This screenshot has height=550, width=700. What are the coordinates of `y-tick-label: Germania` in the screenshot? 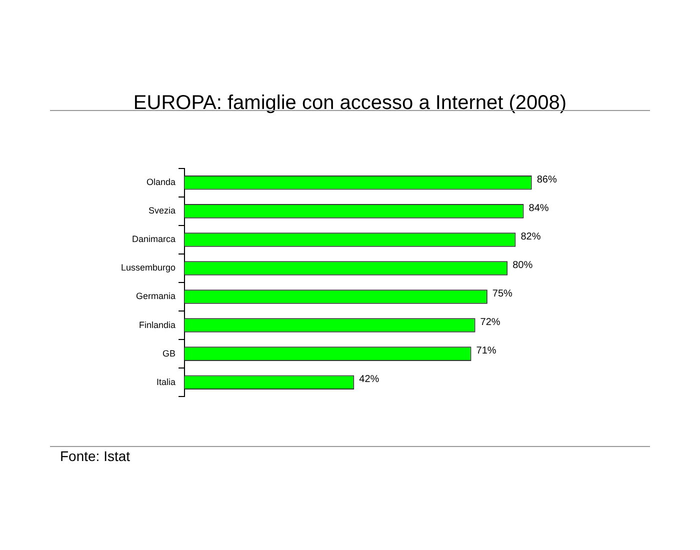 It's located at (156, 296).